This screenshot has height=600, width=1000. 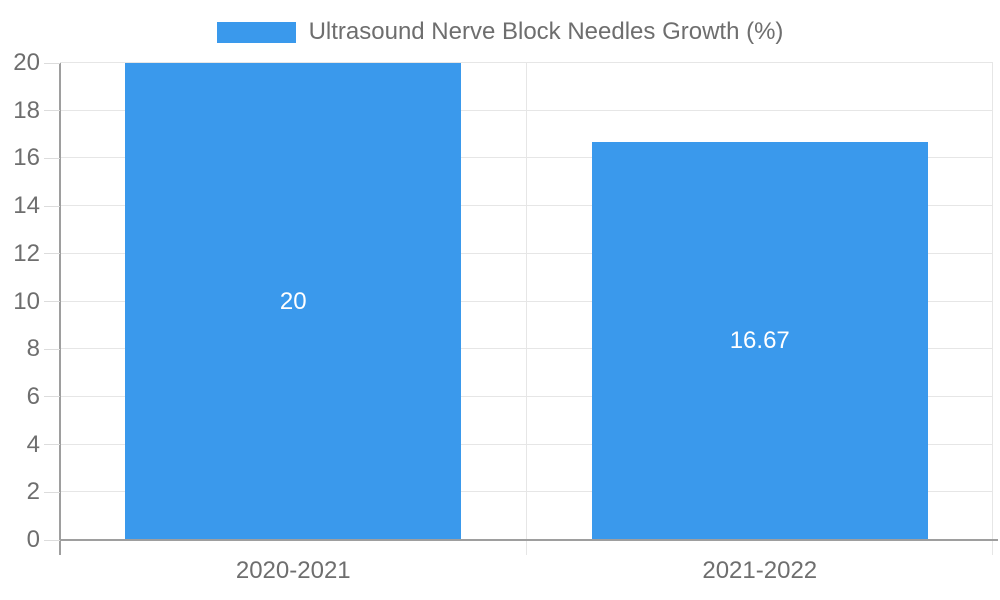 I want to click on y-tick-label: 12, so click(x=26, y=253).